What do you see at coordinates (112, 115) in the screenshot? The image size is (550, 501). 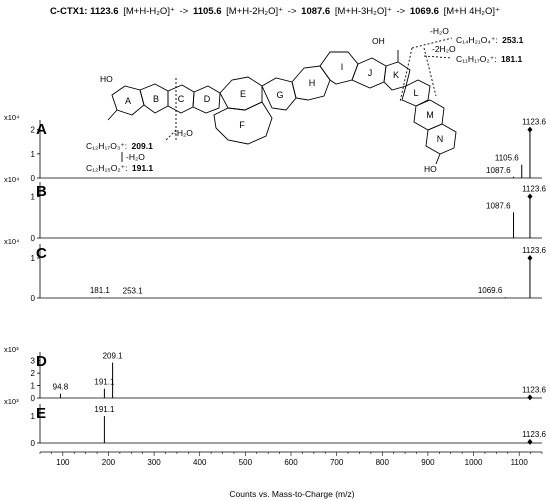 I see `ho-bond` at bounding box center [112, 115].